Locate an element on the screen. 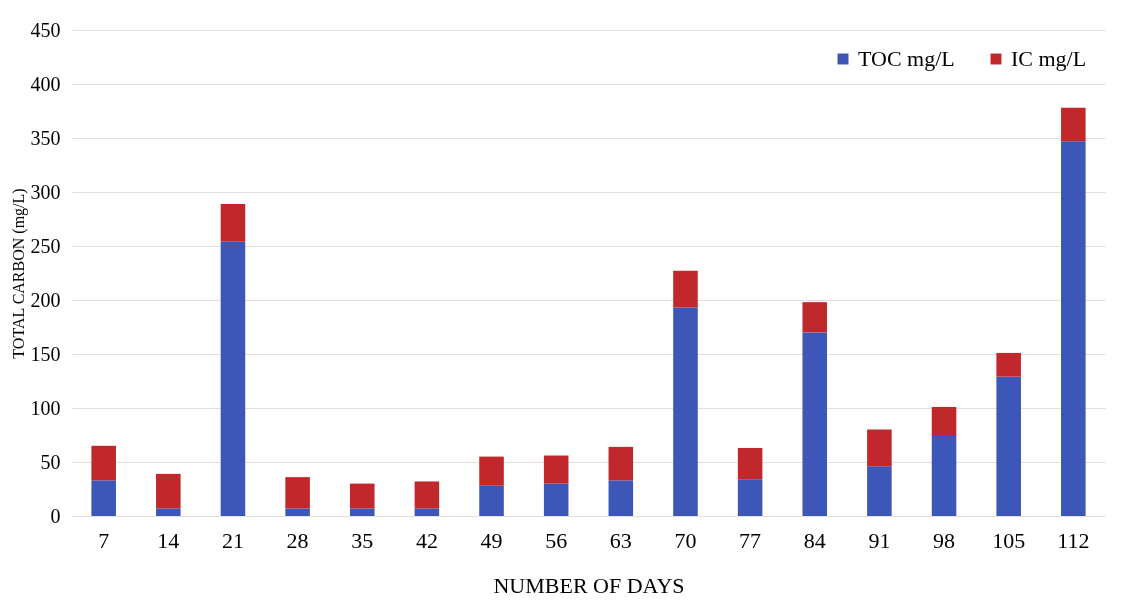 The width and height of the screenshot is (1125, 606). y-tick-label: 350 is located at coordinates (45, 137).